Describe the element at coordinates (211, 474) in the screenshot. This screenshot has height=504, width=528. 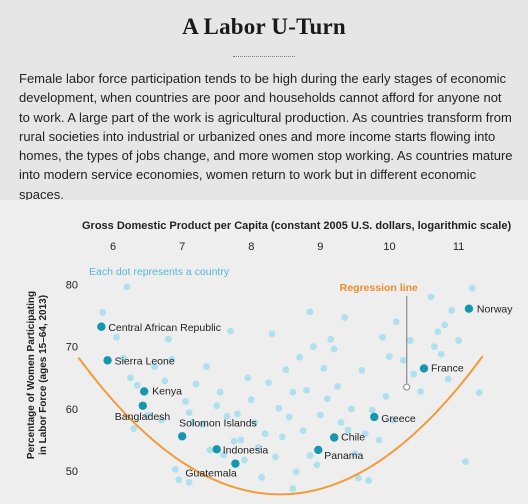
I see `country-label: Guatemala` at that location.